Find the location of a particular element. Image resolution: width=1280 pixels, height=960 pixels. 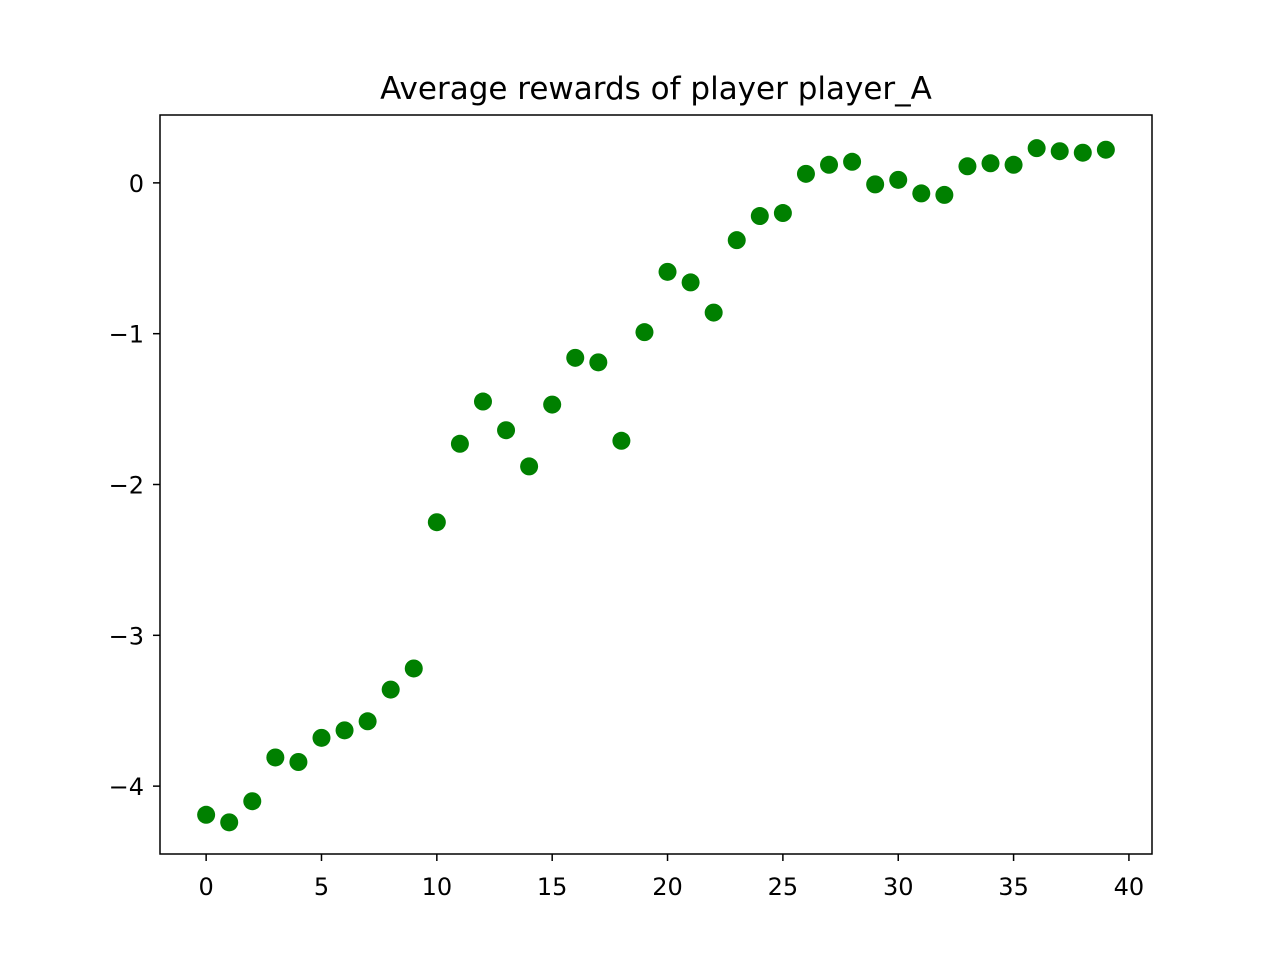

x-tick-label: 35 is located at coordinates (1013, 887).